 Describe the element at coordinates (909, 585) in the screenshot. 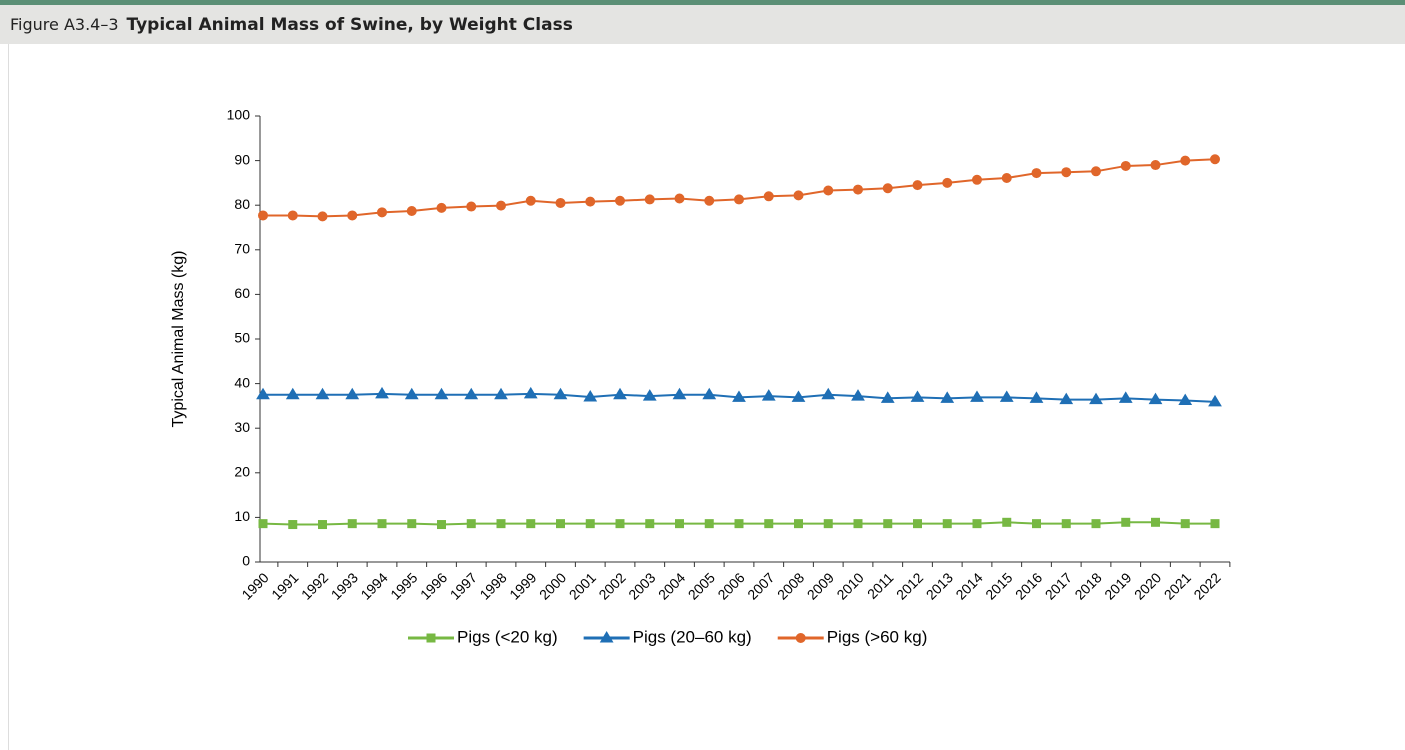

I see `x-tick-label: 2012` at that location.